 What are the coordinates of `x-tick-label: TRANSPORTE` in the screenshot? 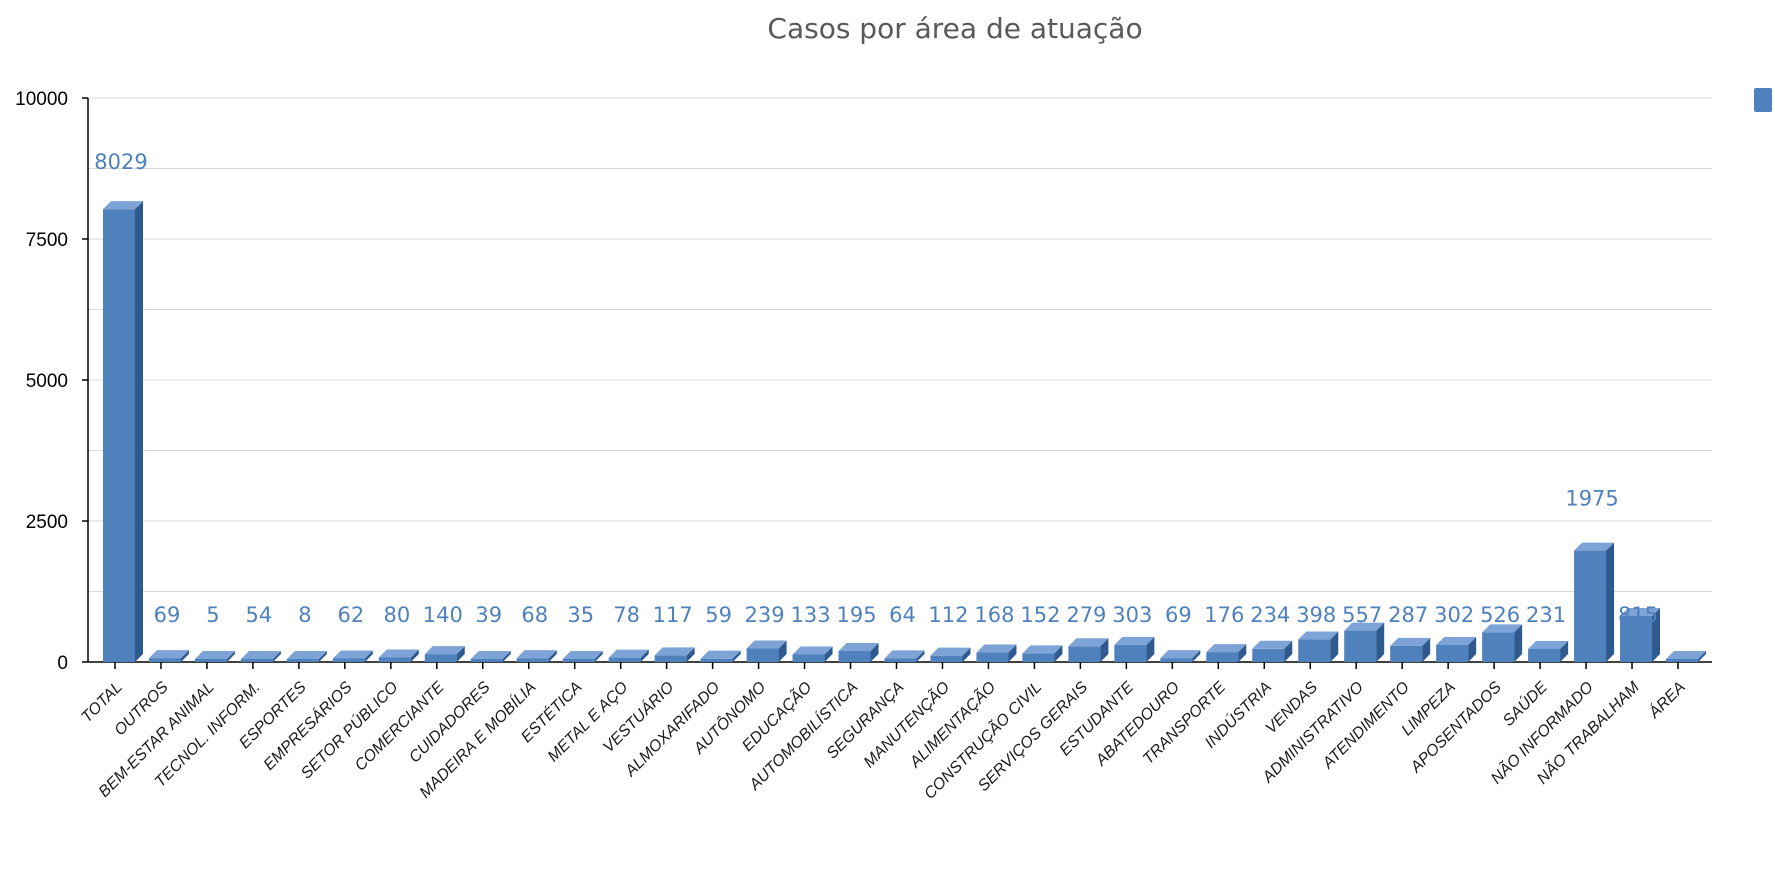 It's located at (1184, 723).